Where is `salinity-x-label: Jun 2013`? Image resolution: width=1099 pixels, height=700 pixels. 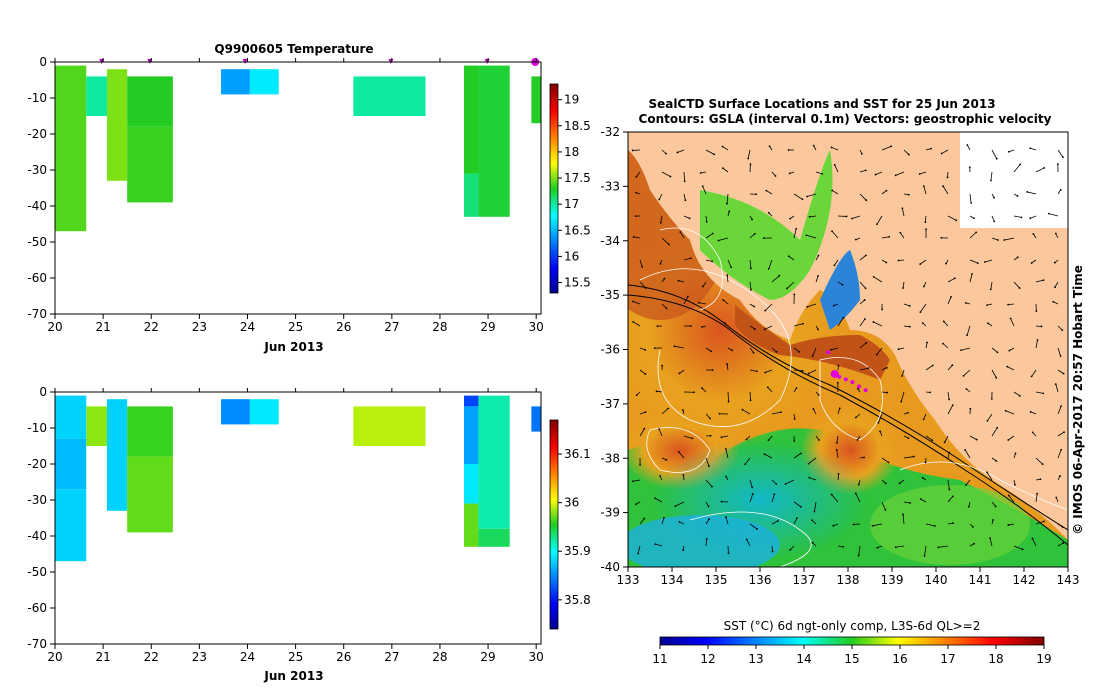 salinity-x-label: Jun 2013 is located at coordinates (293, 676).